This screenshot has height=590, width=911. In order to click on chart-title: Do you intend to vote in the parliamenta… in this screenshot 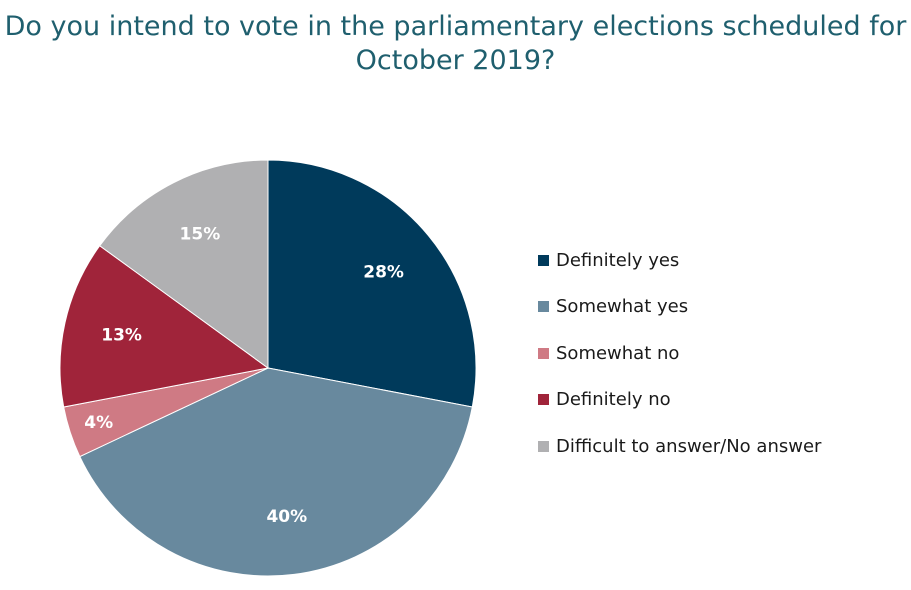, I will do `click(455, 44)`.